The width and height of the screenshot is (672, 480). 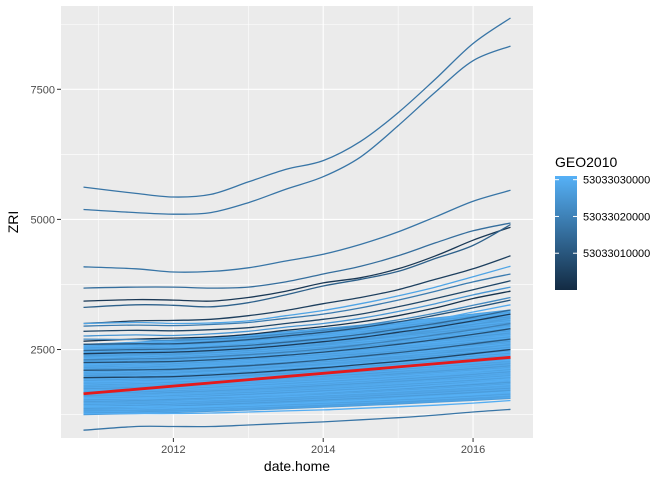 I want to click on y-tick-label: 2500, so click(x=43, y=351).